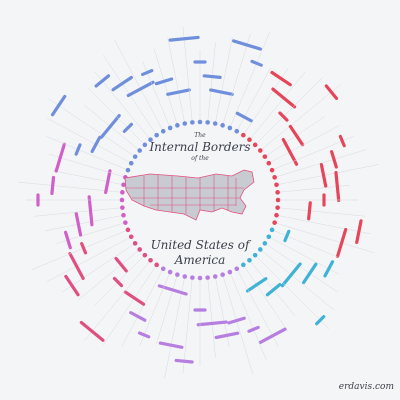 Image resolution: width=400 pixels, height=400 pixels. What do you see at coordinates (200, 260) in the screenshot?
I see `title-country-2: America` at bounding box center [200, 260].